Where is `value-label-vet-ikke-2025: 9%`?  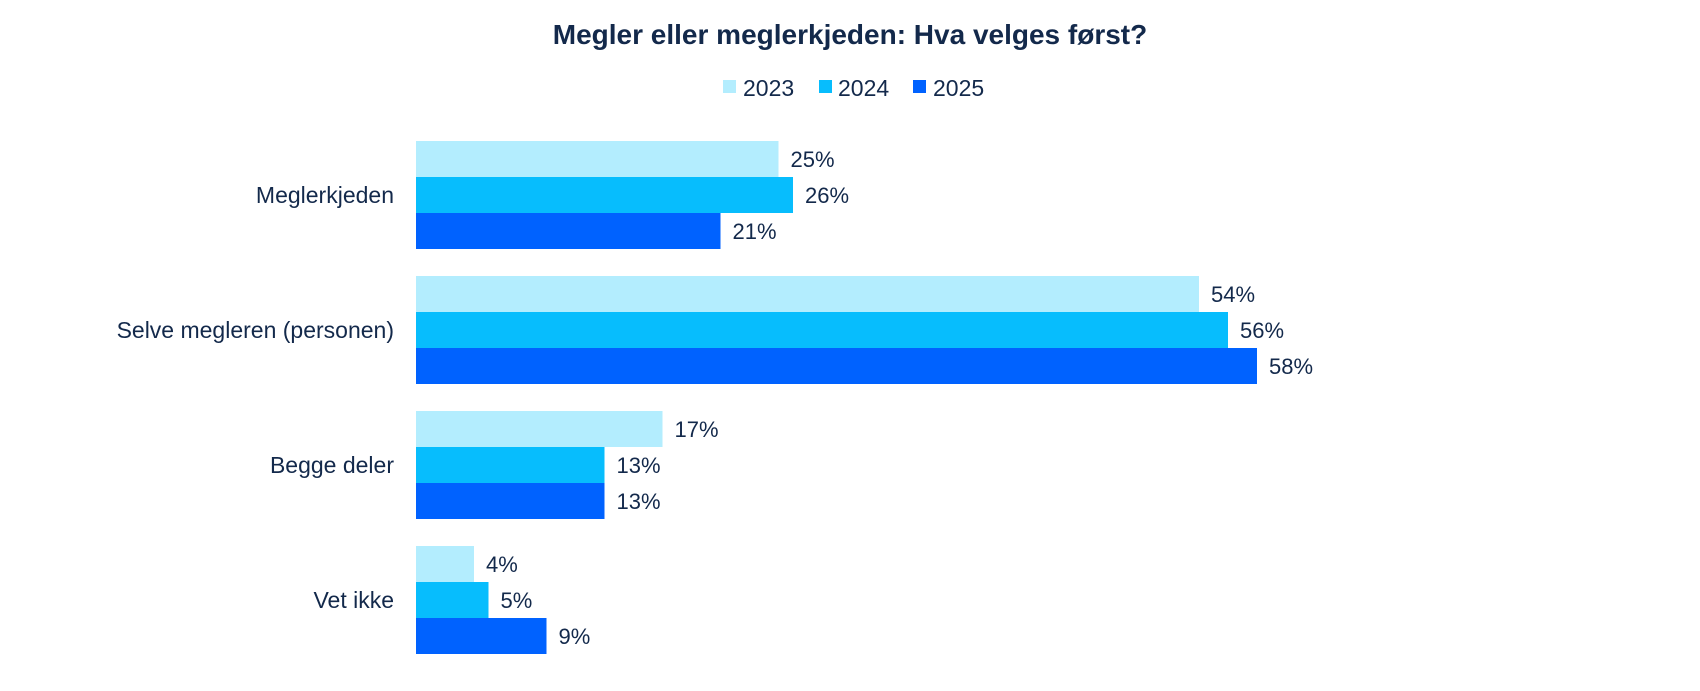
value-label-vet-ikke-2025: 9% is located at coordinates (575, 636).